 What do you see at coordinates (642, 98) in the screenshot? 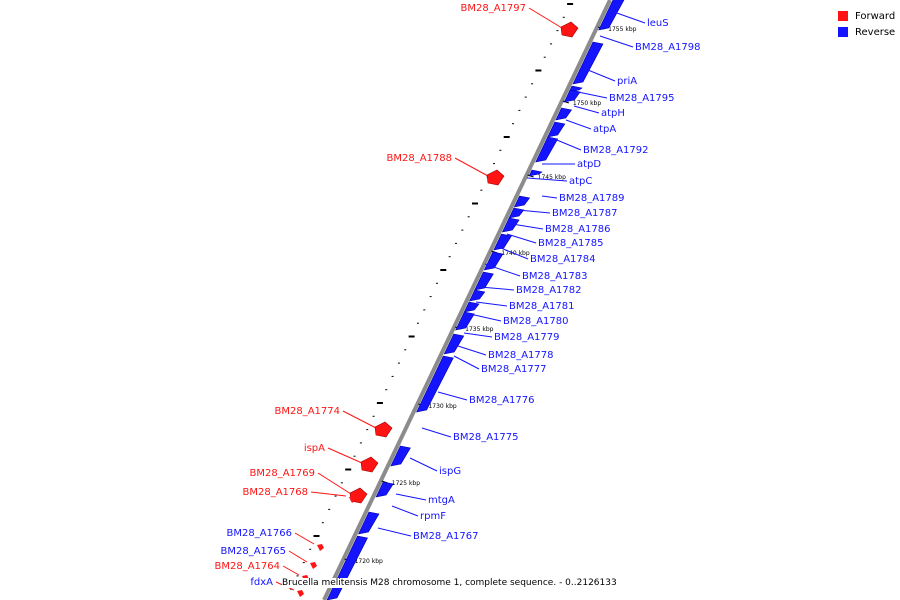
I see `gene-label-reverse: BM28_A1795` at bounding box center [642, 98].